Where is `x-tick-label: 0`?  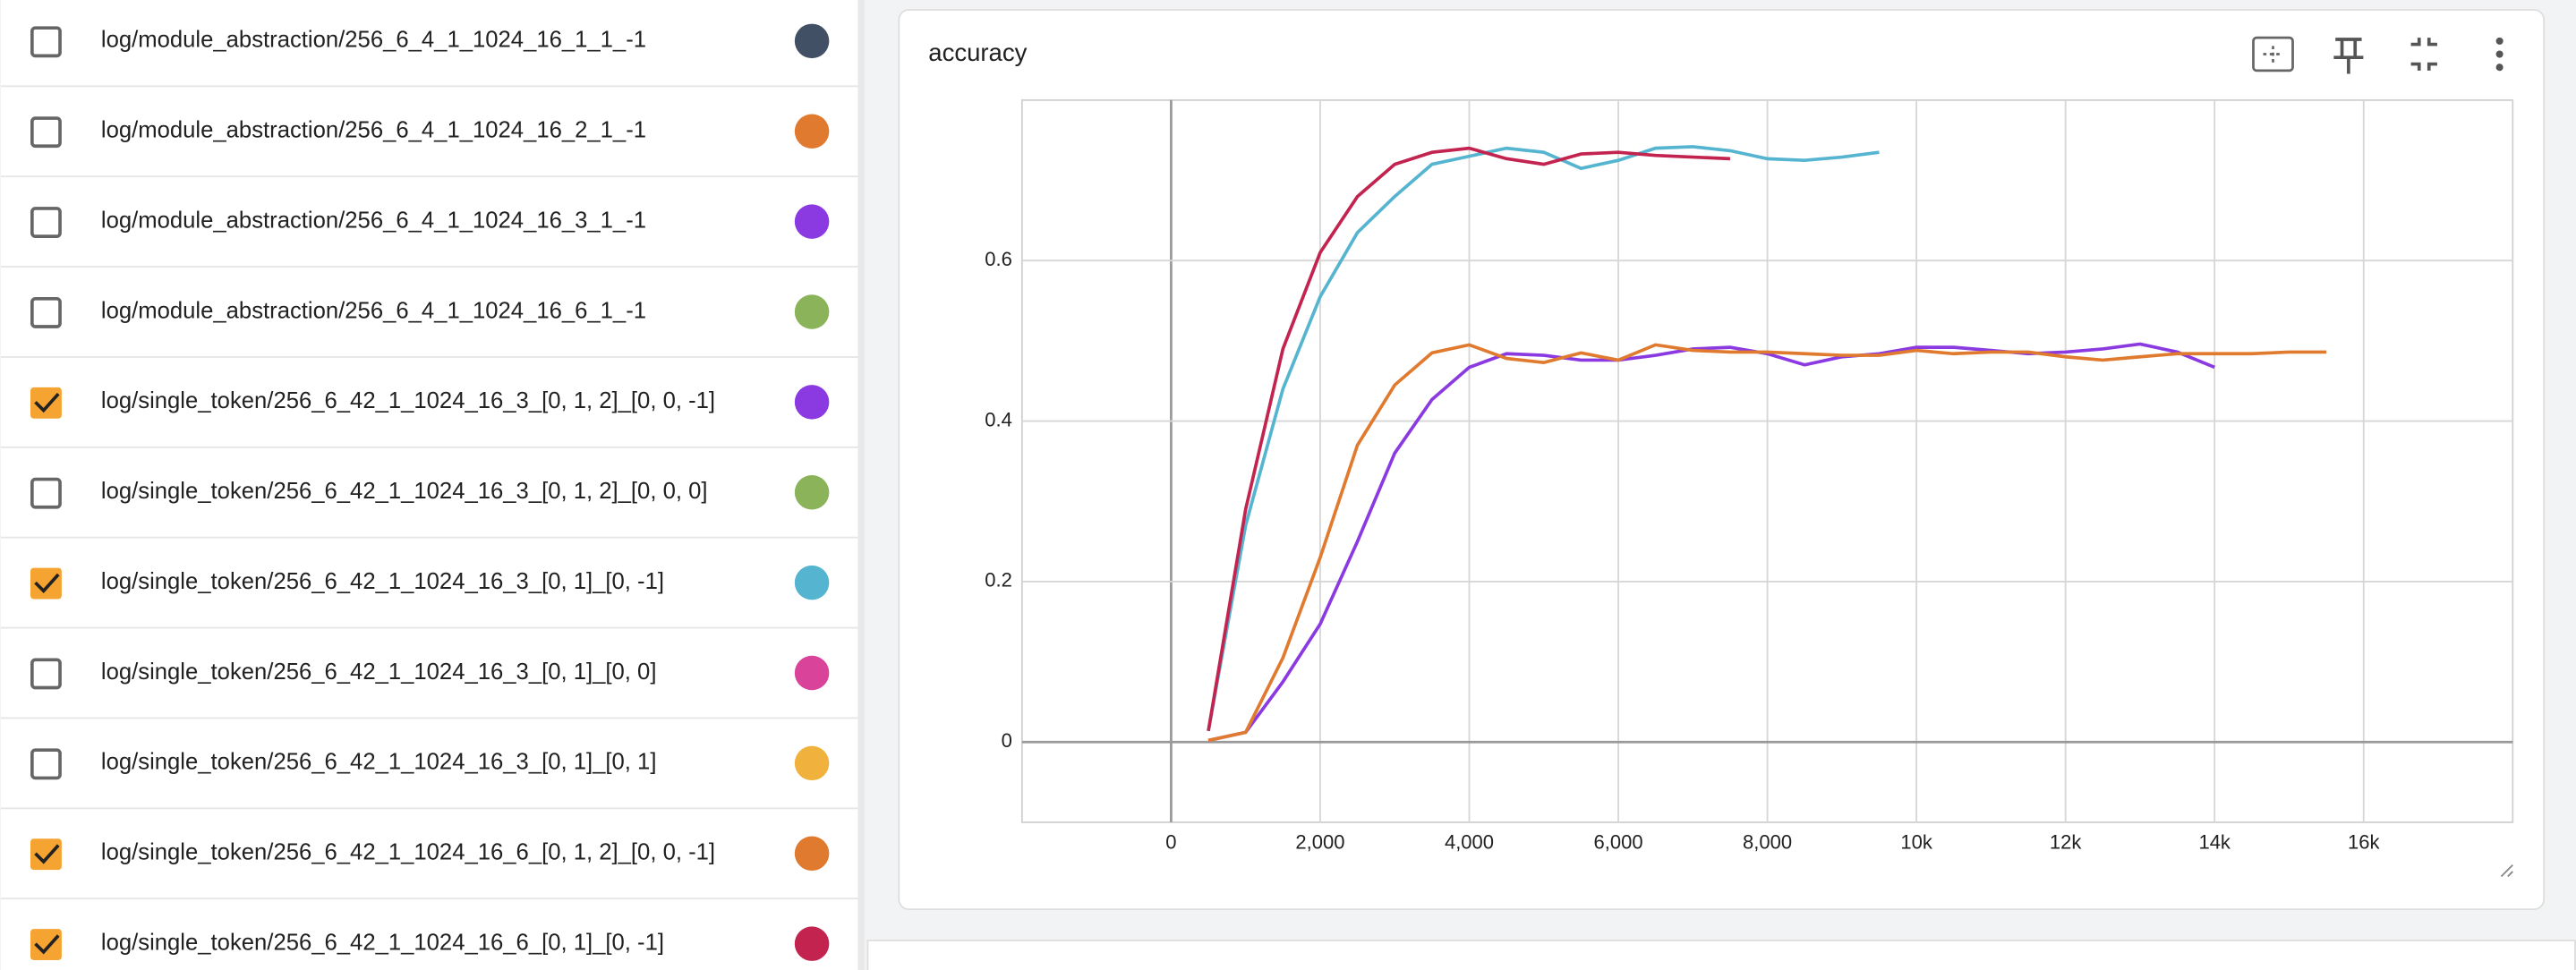
x-tick-label: 0 is located at coordinates (1170, 842).